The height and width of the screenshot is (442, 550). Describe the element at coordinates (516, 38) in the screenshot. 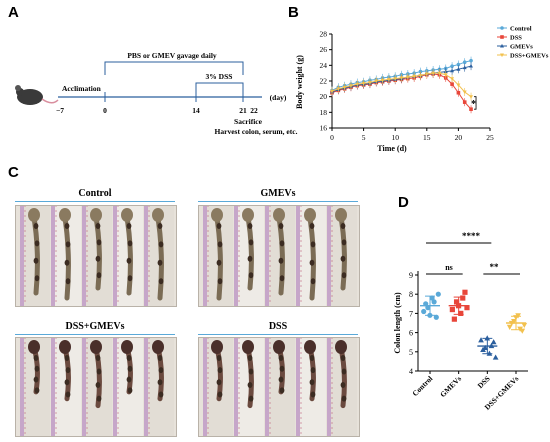

I see `legend-label: DSS` at that location.